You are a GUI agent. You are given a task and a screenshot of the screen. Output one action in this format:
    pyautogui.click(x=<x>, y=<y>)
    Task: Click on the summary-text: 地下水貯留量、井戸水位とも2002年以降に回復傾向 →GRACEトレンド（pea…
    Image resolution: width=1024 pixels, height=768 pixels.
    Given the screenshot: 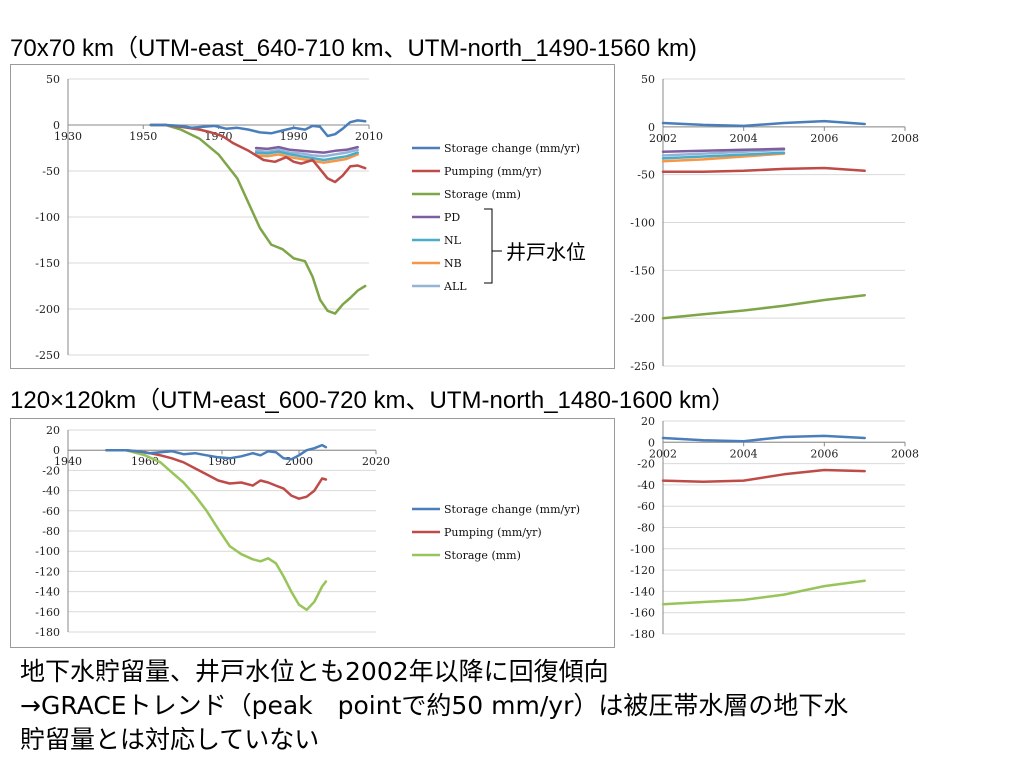 What is the action you would take?
    pyautogui.click(x=520, y=706)
    